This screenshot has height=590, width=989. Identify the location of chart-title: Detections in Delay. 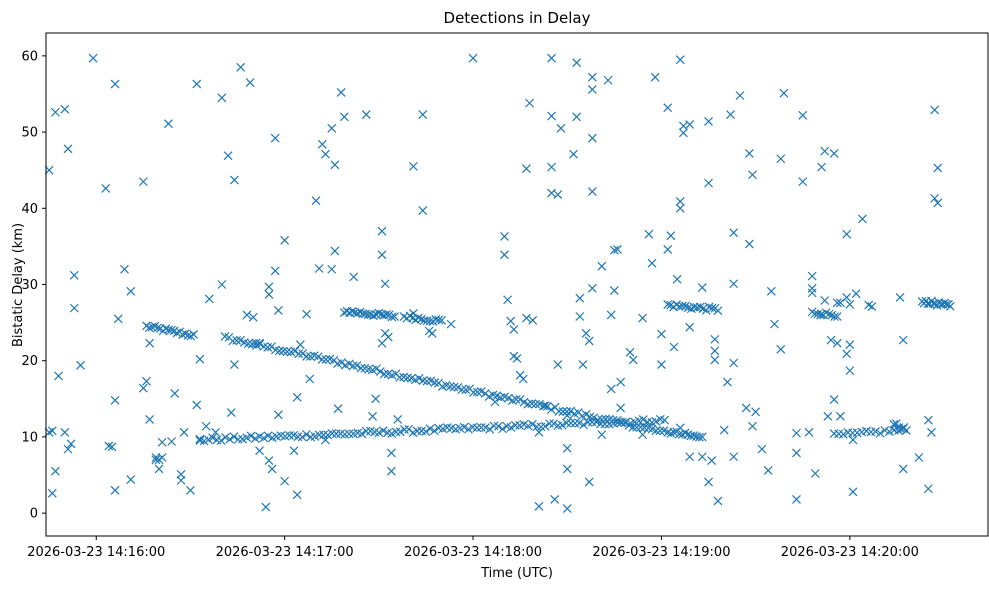
(517, 18).